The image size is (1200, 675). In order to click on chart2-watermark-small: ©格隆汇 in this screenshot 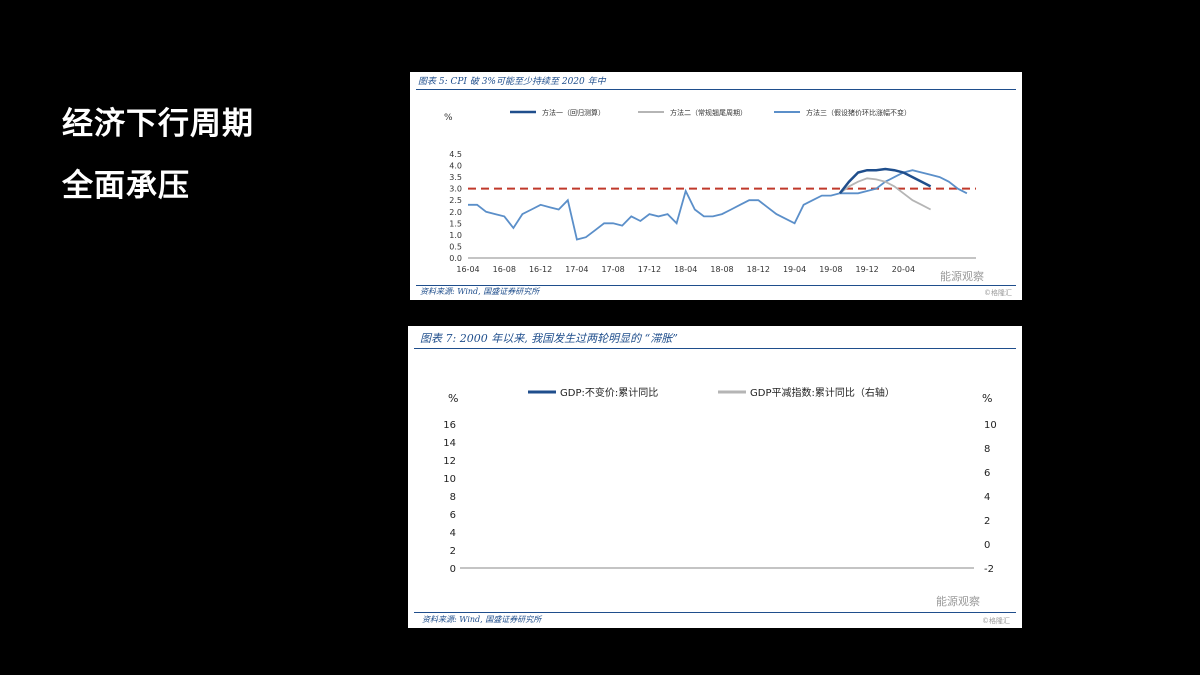, I will do `click(996, 621)`.